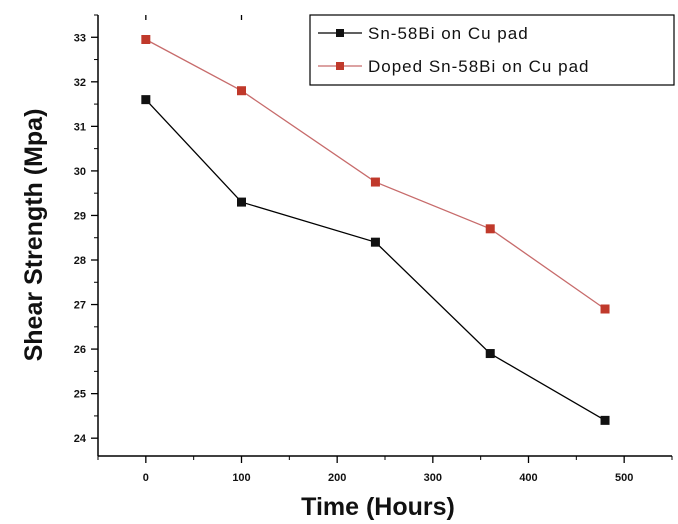 The width and height of the screenshot is (678, 524). What do you see at coordinates (624, 478) in the screenshot?
I see `x-tick-label: 500` at bounding box center [624, 478].